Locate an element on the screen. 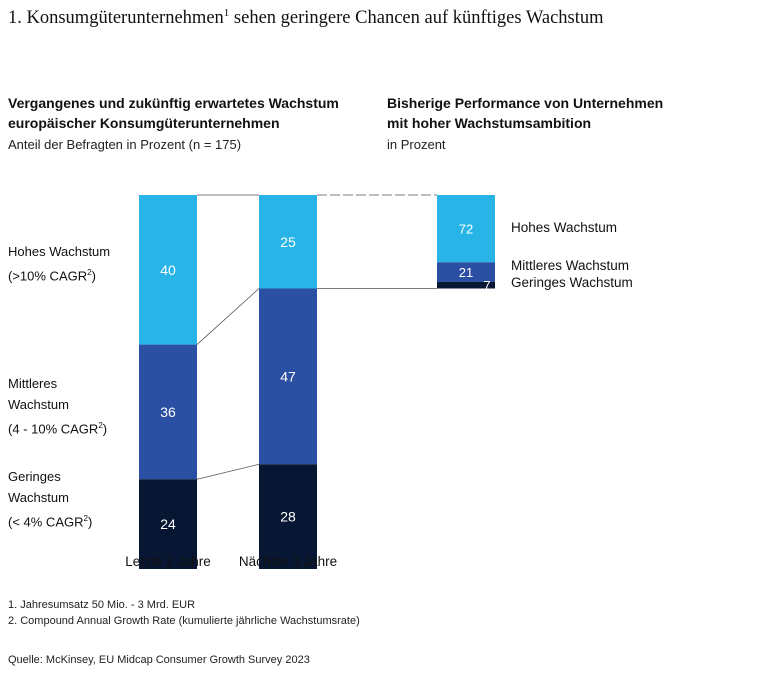 This screenshot has width=767, height=673. data-label-past-mid: 36 is located at coordinates (168, 412).